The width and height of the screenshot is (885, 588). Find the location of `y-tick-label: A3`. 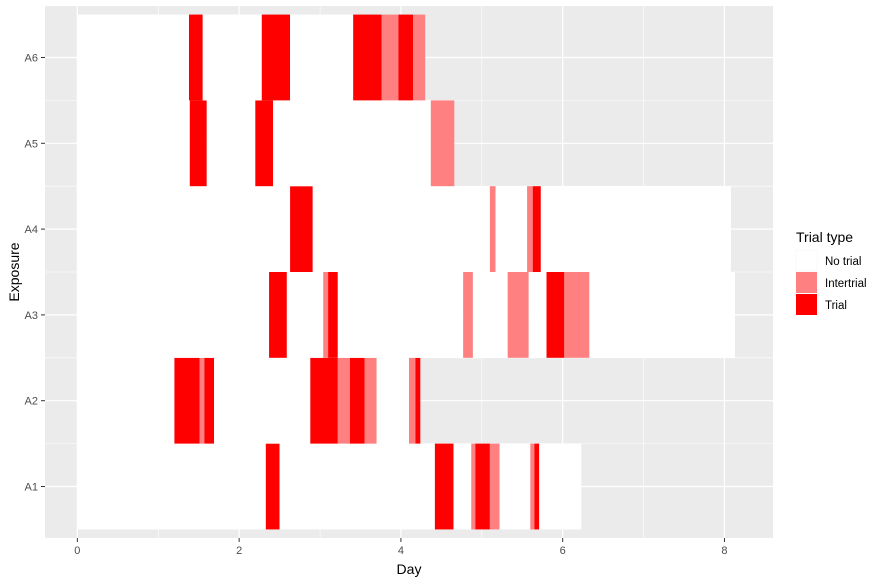

y-tick-label: A3 is located at coordinates (31, 316).